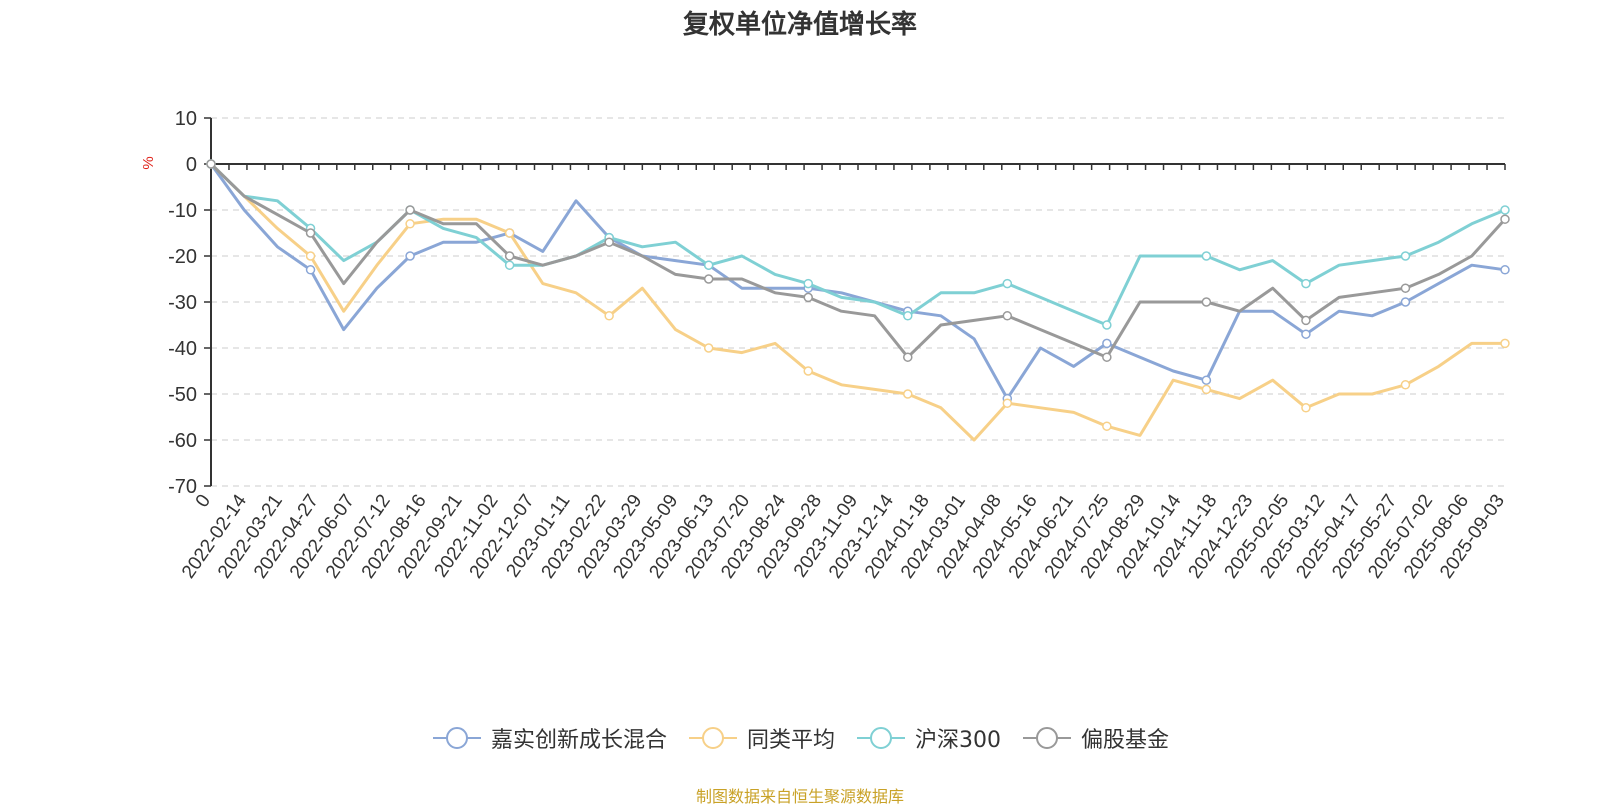  I want to click on y-tick-label: -40, so click(182, 349).